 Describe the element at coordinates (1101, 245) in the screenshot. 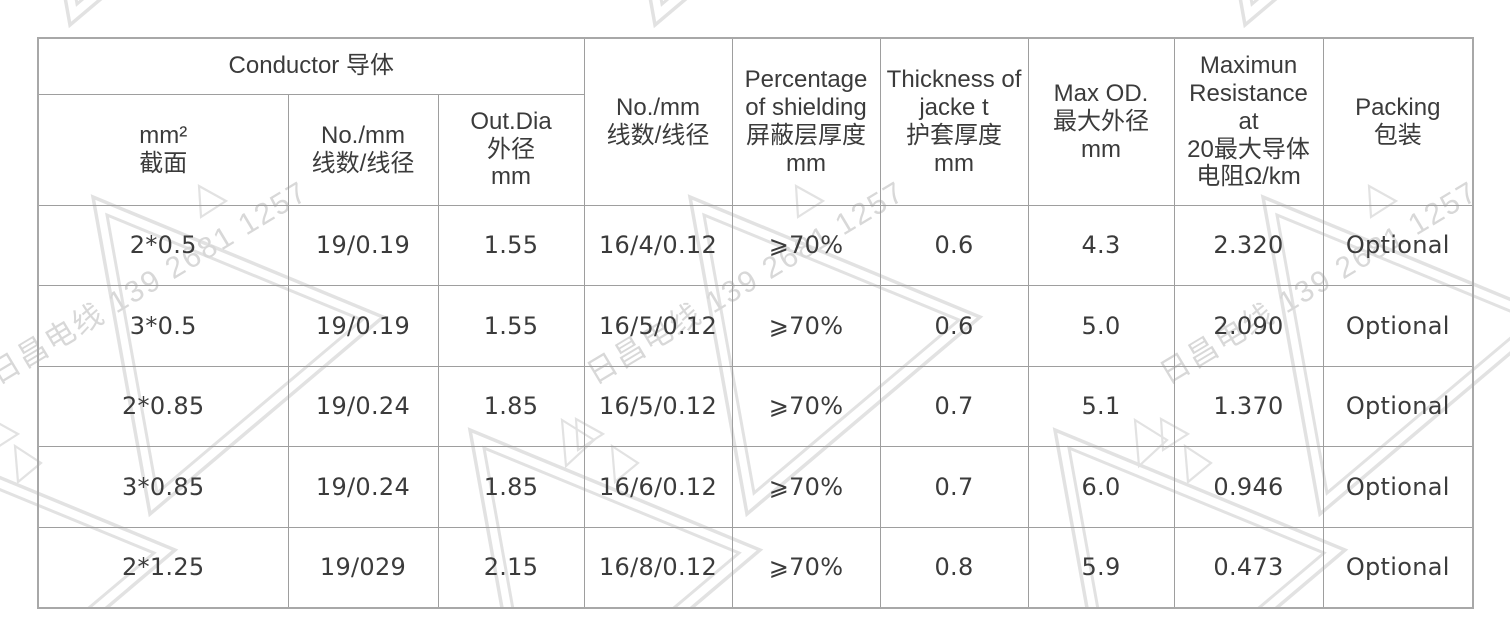

I see `table-cell: 4.3` at that location.